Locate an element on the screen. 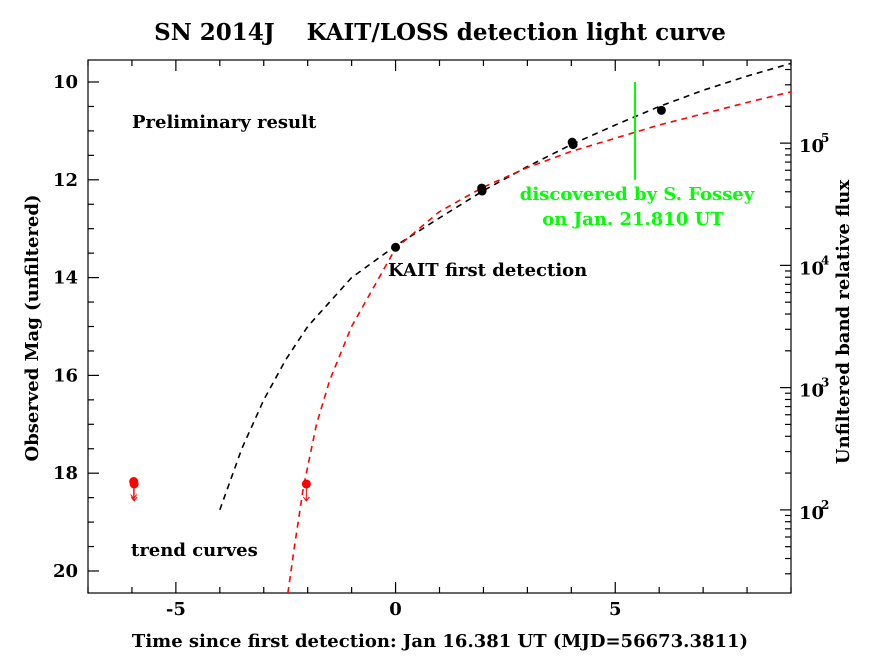  y-tick-label: 18 is located at coordinates (65, 473).